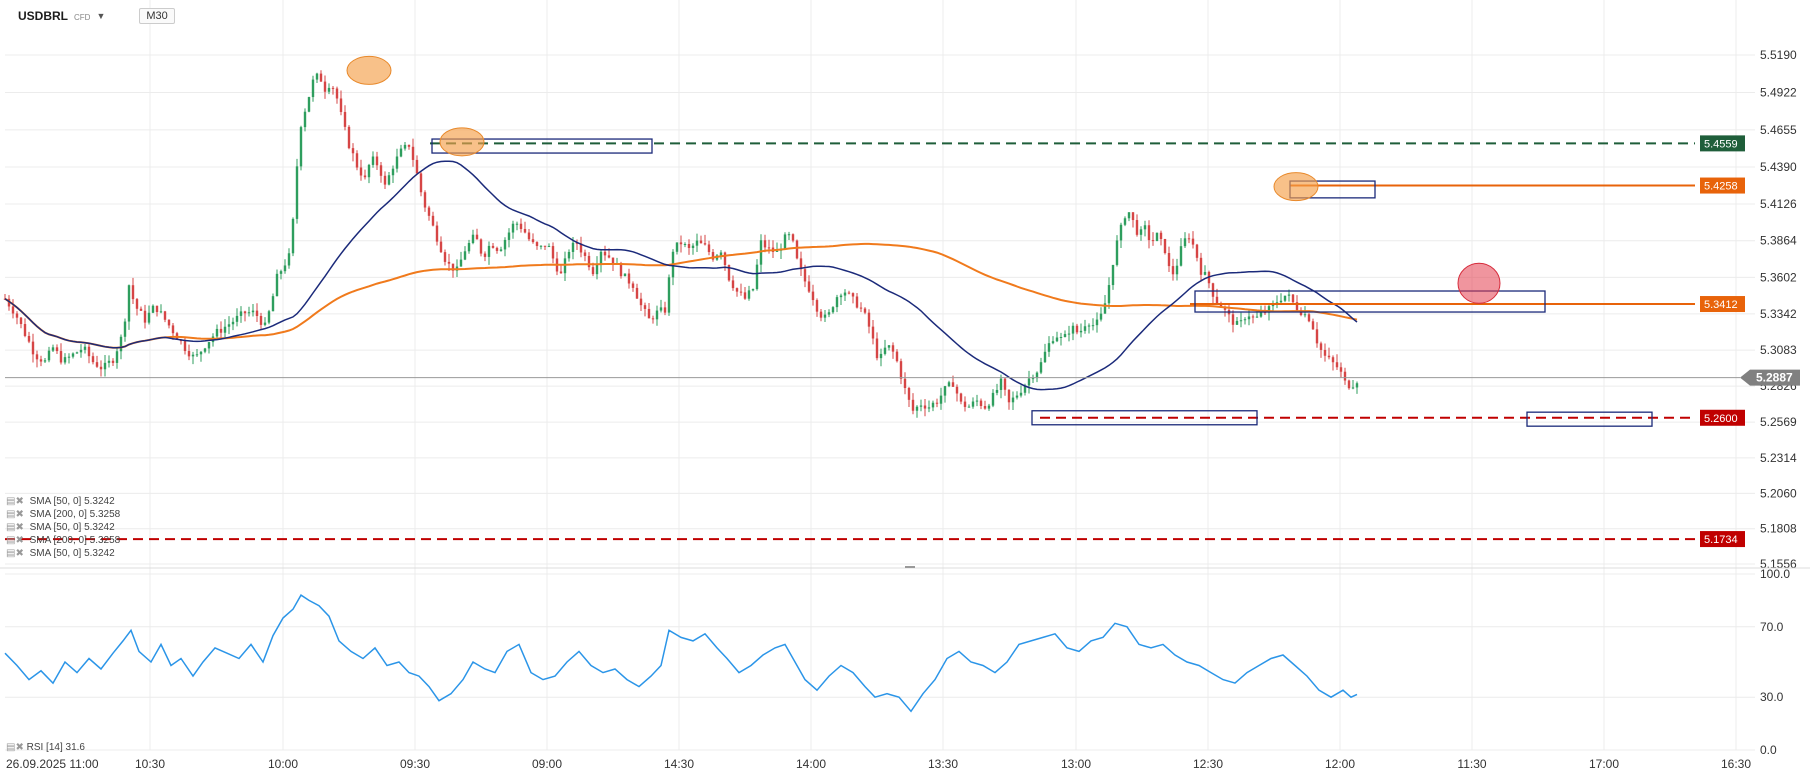  Describe the element at coordinates (157, 16) in the screenshot. I see `timeframe-selector: M30` at that location.